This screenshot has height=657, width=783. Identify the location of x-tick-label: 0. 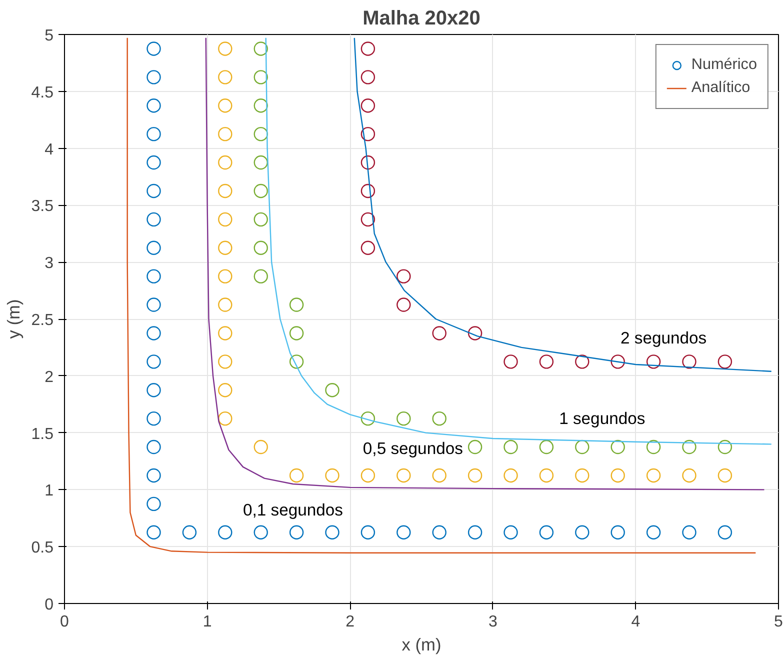
(65, 622).